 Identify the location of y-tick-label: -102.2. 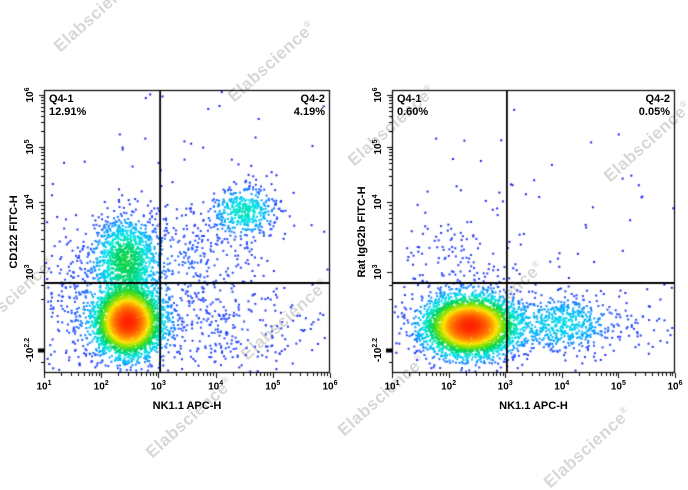
(378, 350).